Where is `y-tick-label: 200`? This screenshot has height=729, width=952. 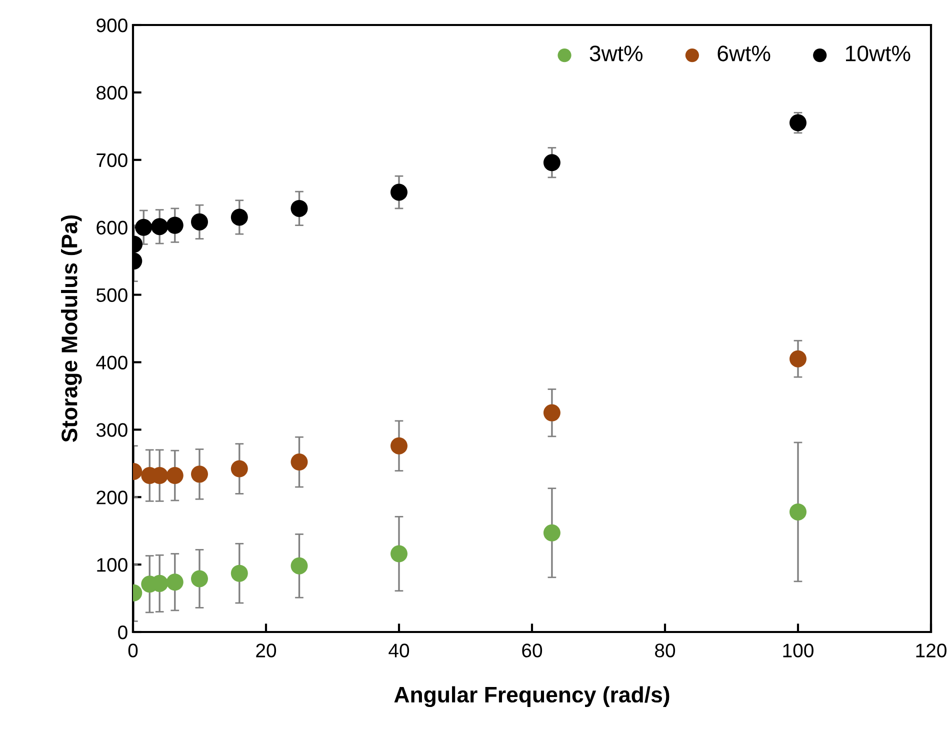
y-tick-label: 200 is located at coordinates (112, 497).